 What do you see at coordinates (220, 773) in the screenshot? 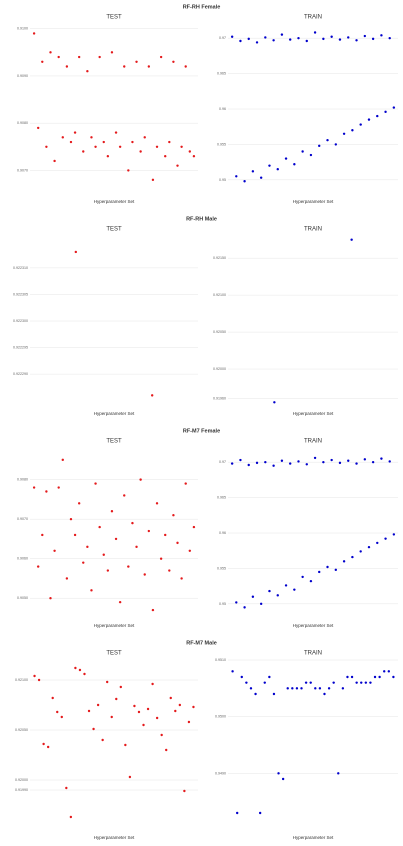
I see `y-tick-label: 0.9490` at bounding box center [220, 773].